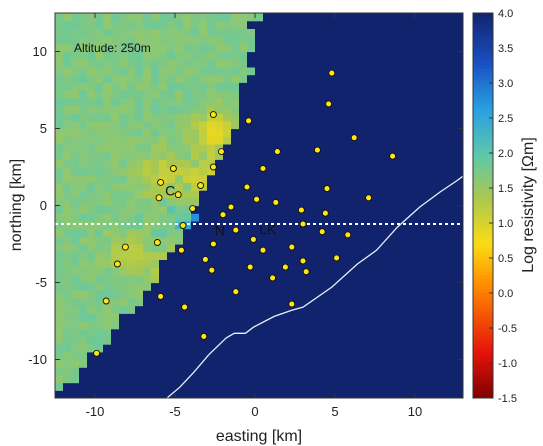  What do you see at coordinates (40, 51) in the screenshot?
I see `y-tick-label: 10` at bounding box center [40, 51].